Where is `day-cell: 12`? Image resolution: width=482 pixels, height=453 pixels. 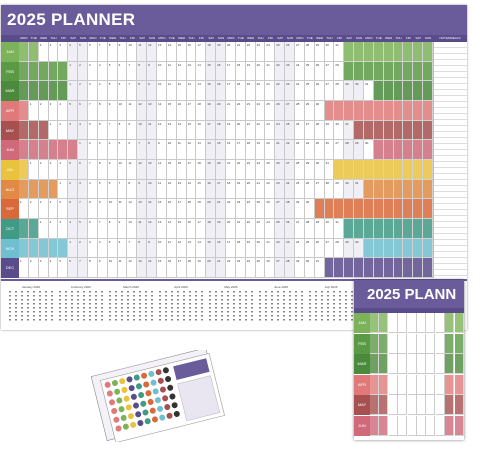
day-cell: 12 is located at coordinates (132, 268).